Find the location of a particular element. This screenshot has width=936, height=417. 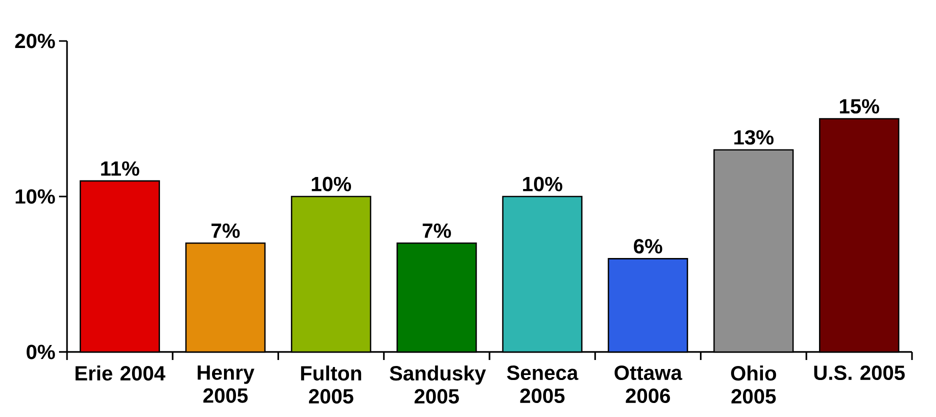

x-tick-label: Ohio 2005 is located at coordinates (753, 385).